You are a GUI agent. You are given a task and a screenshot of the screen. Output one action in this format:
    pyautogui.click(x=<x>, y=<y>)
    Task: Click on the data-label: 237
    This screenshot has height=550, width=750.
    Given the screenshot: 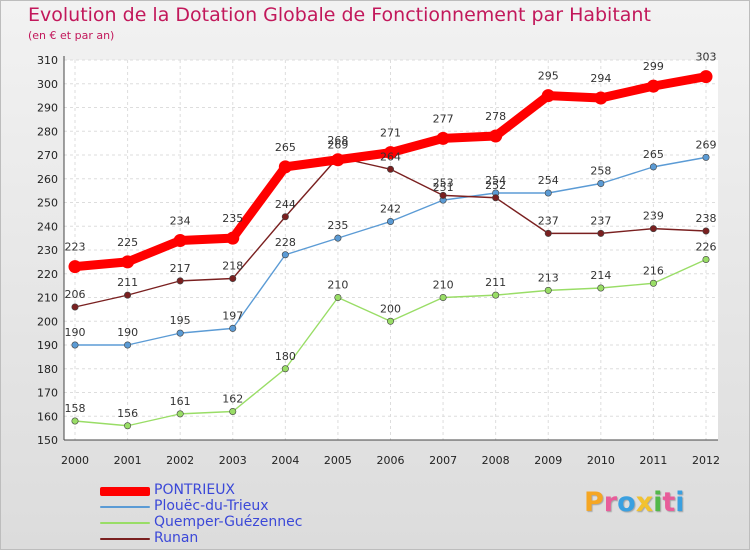 What is the action you would take?
    pyautogui.click(x=600, y=220)
    